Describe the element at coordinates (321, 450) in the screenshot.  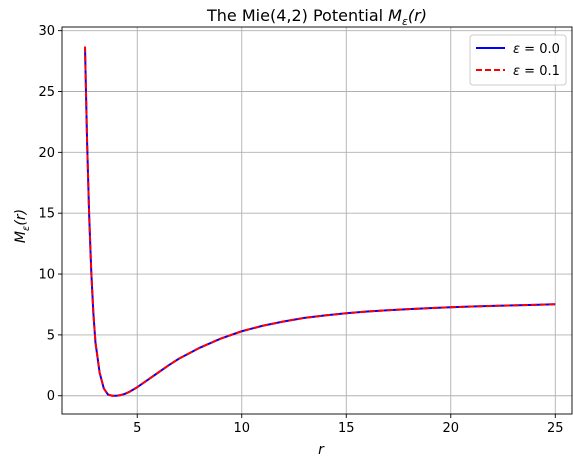
I see `x-axis-title: r` at that location.